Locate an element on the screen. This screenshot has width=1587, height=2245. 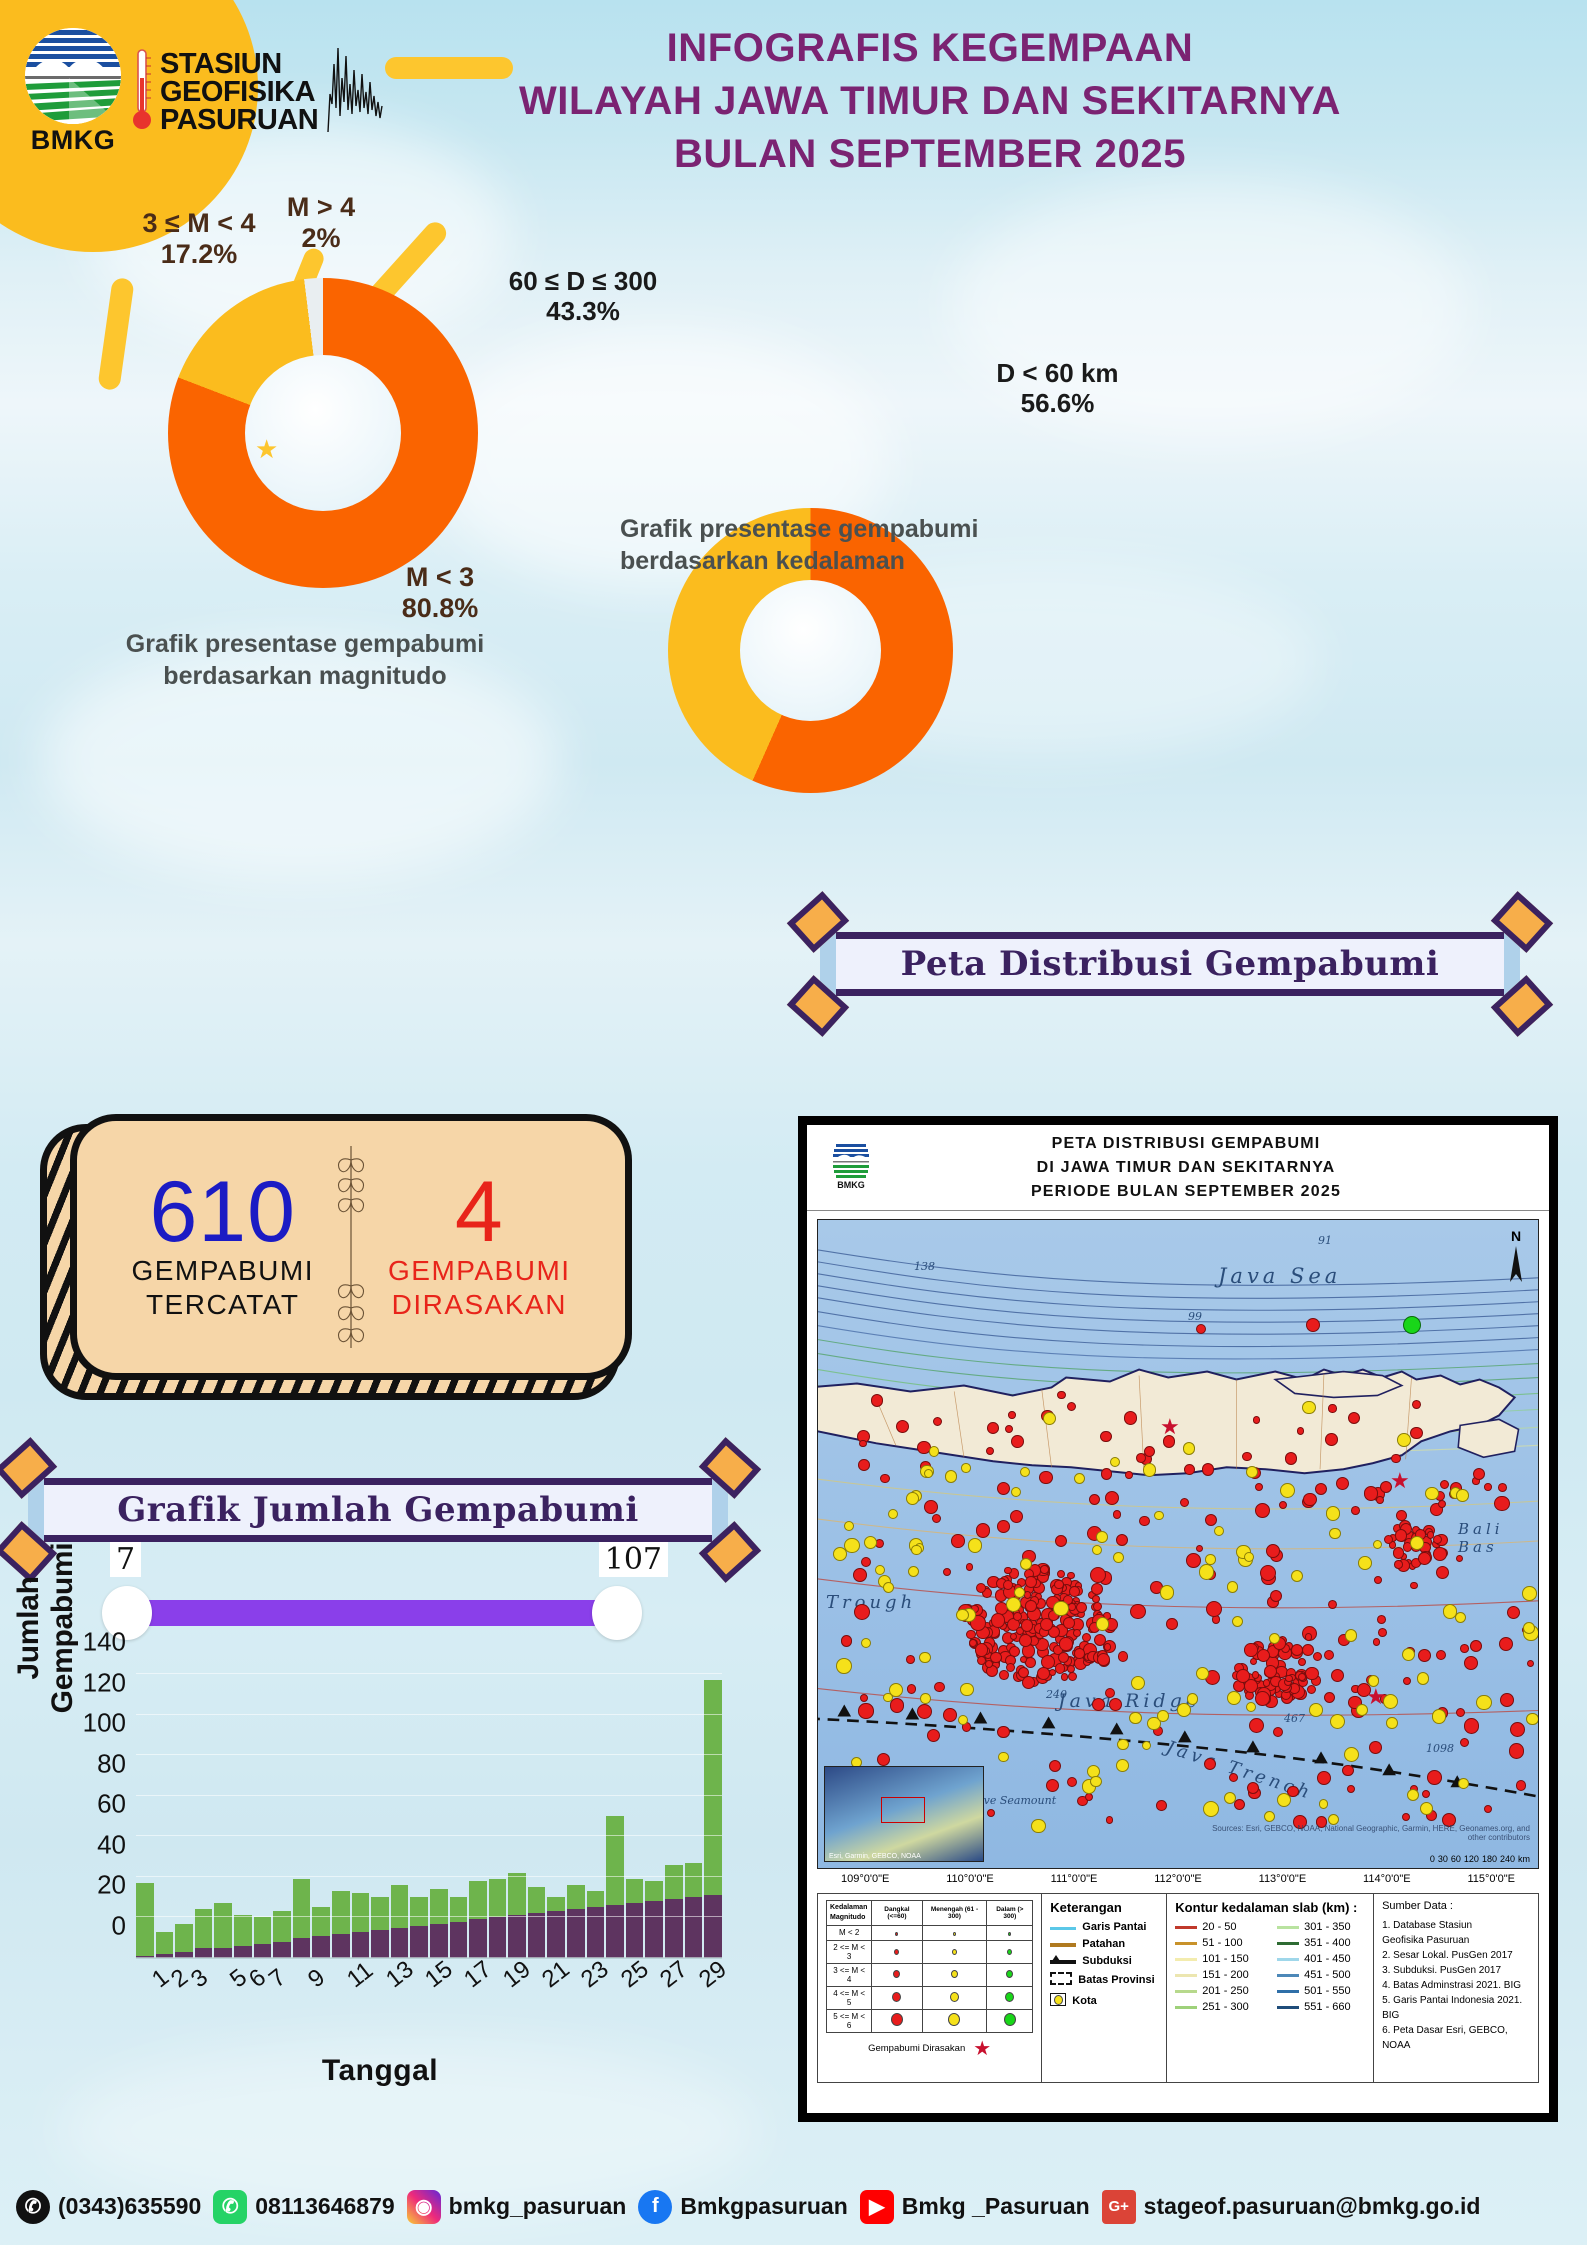
banner-bar: Peta Distribusi Gempabumi is located at coordinates (1170, 964).